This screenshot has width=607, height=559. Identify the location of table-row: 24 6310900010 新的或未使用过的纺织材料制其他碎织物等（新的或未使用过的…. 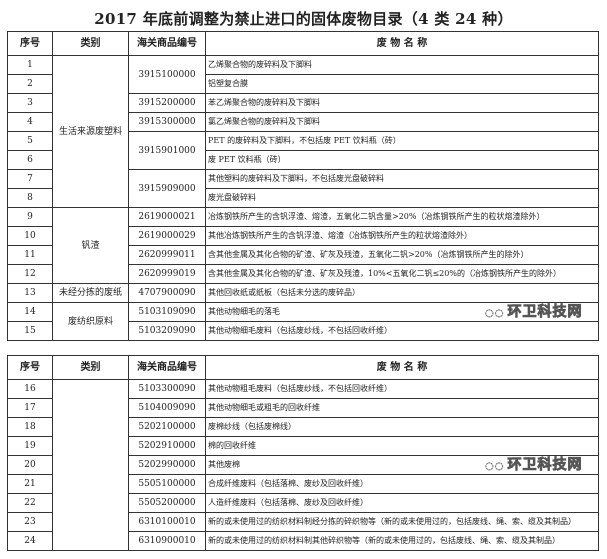
(303, 541).